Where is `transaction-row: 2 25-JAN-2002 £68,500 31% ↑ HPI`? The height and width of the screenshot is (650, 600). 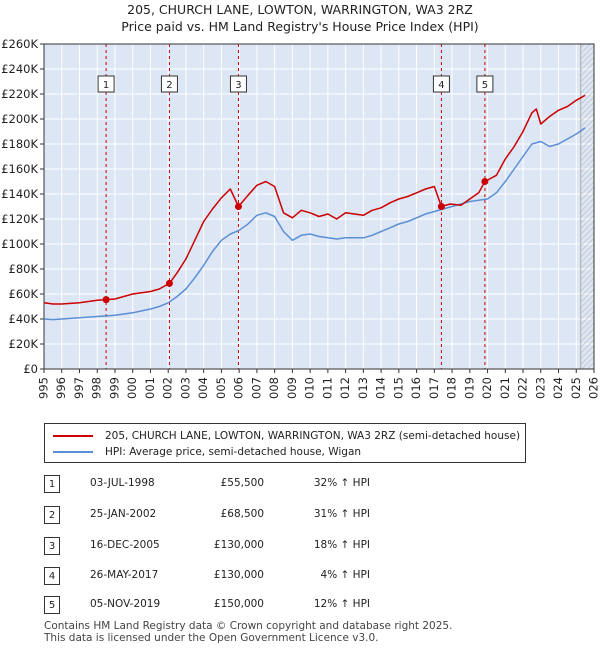 transaction-row: 2 25-JAN-2002 £68,500 31% ↑ HPI is located at coordinates (304, 516).